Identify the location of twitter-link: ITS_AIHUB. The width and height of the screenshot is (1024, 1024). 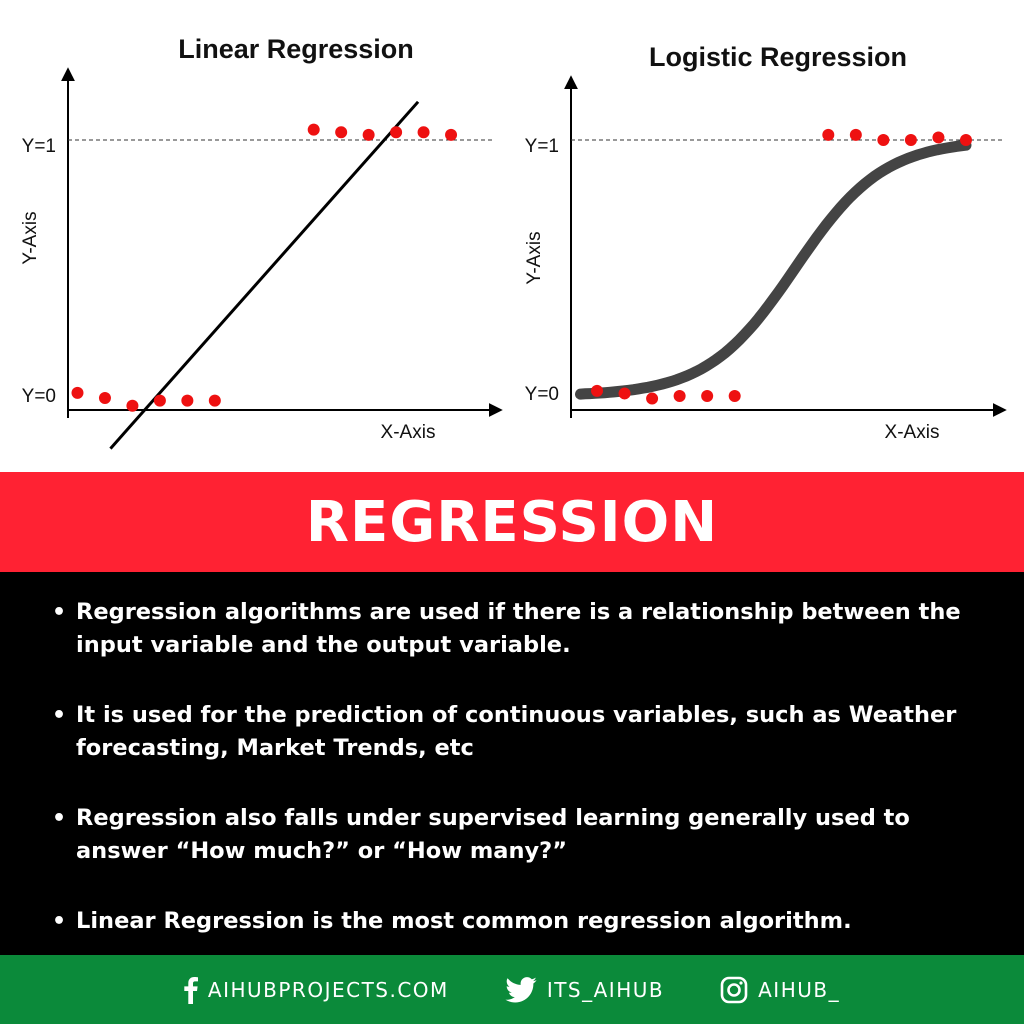
(585, 989).